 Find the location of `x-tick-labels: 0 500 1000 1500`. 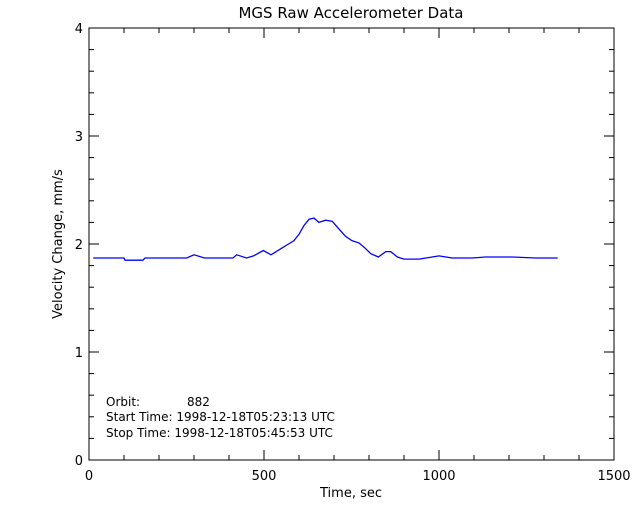

x-tick-labels: 0 500 1000 1500 is located at coordinates (358, 476).